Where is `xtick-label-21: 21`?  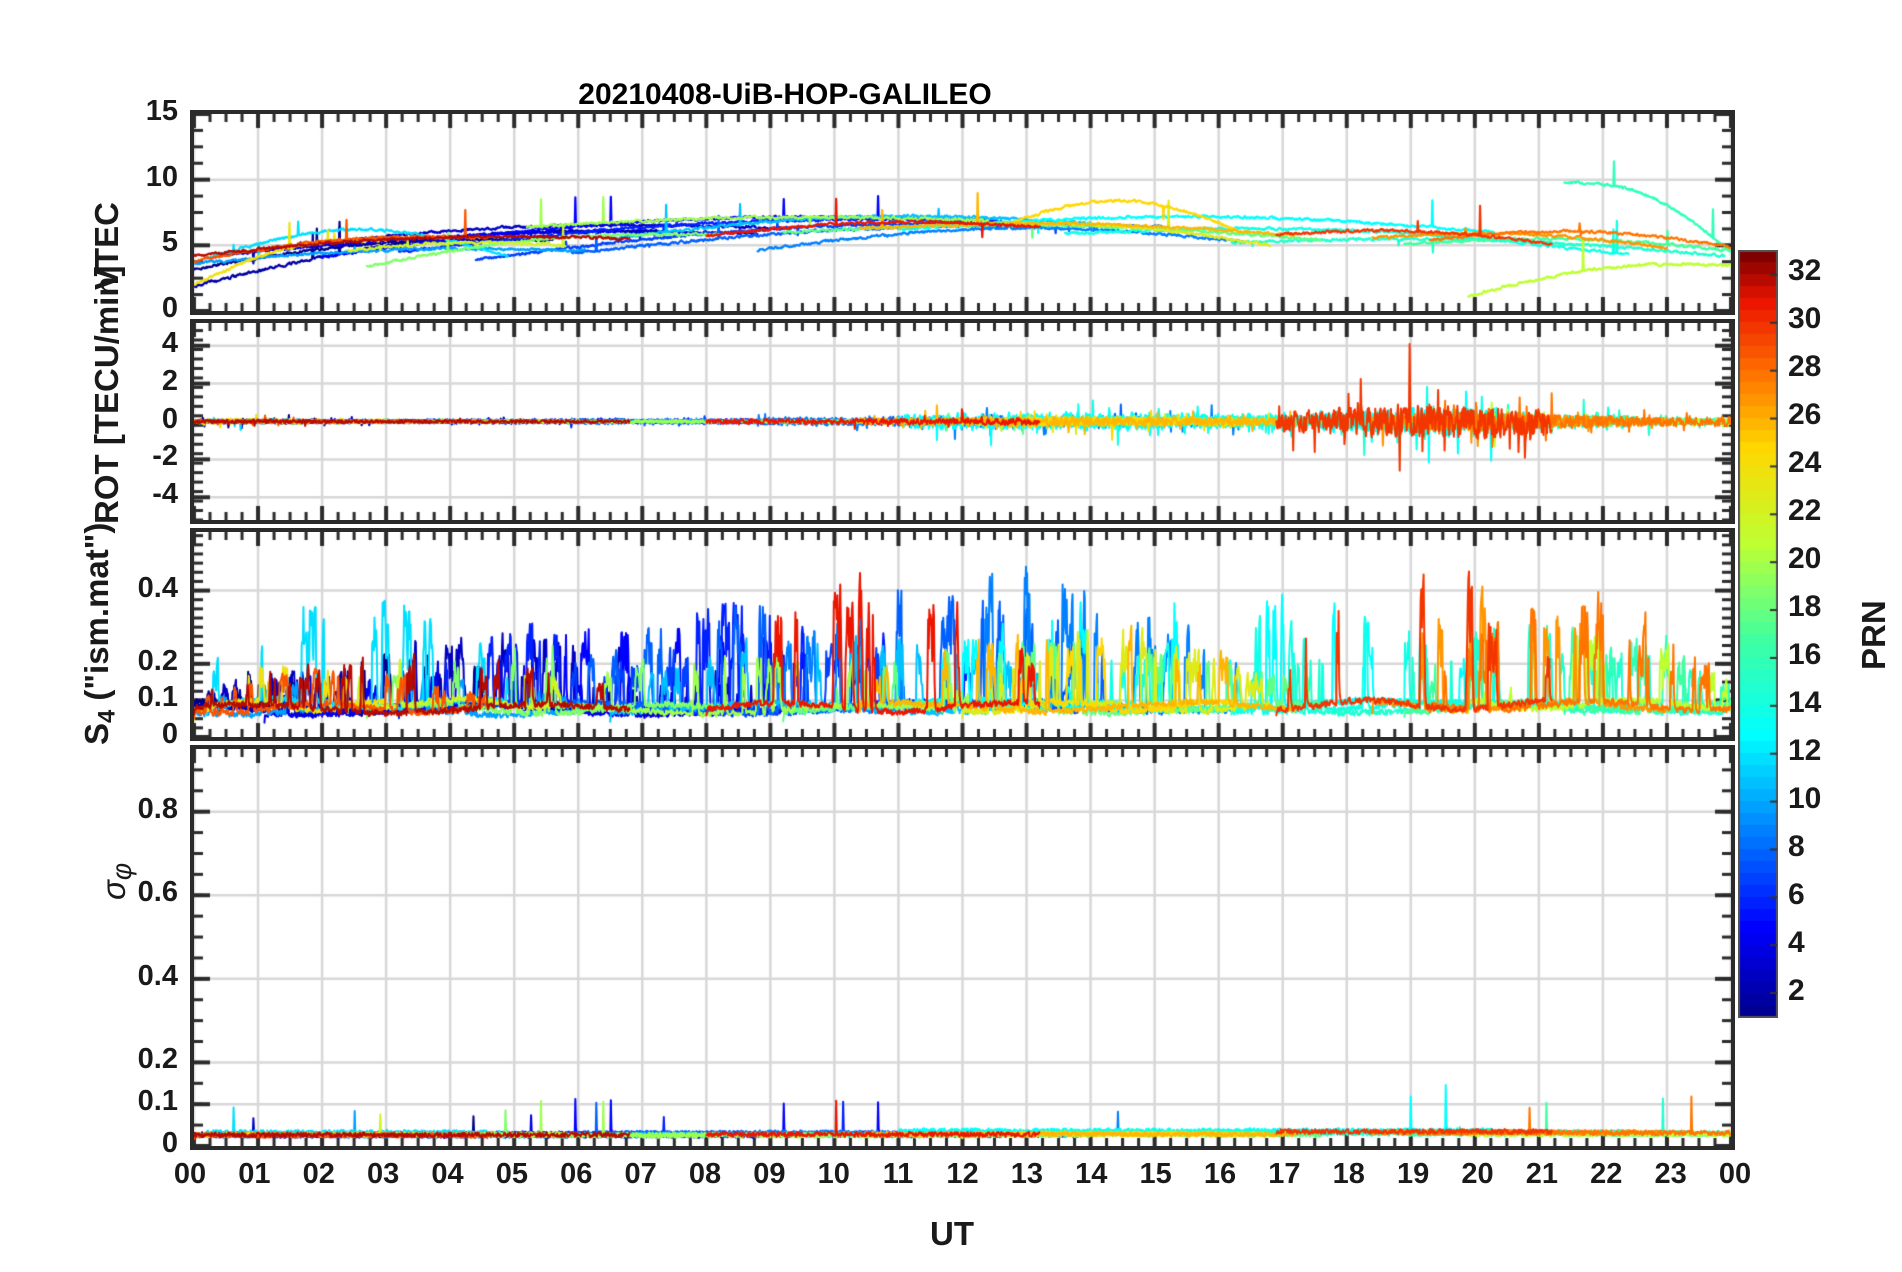 xtick-label-21: 21 is located at coordinates (1541, 1174).